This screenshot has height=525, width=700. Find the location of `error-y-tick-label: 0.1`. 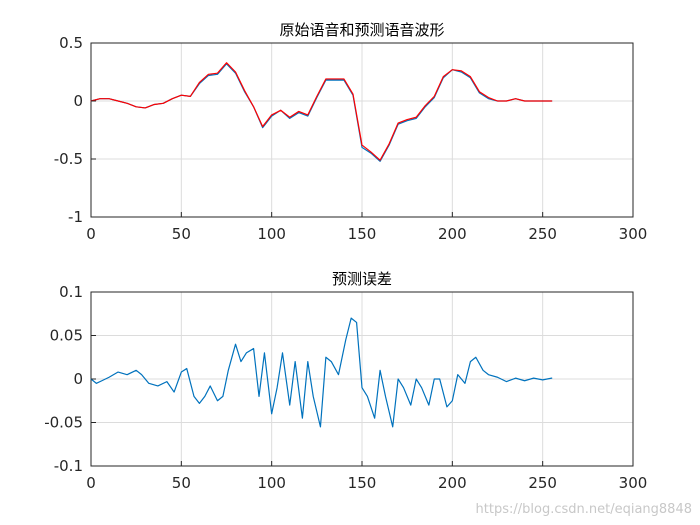

error-y-tick-label: 0.1 is located at coordinates (71, 292).